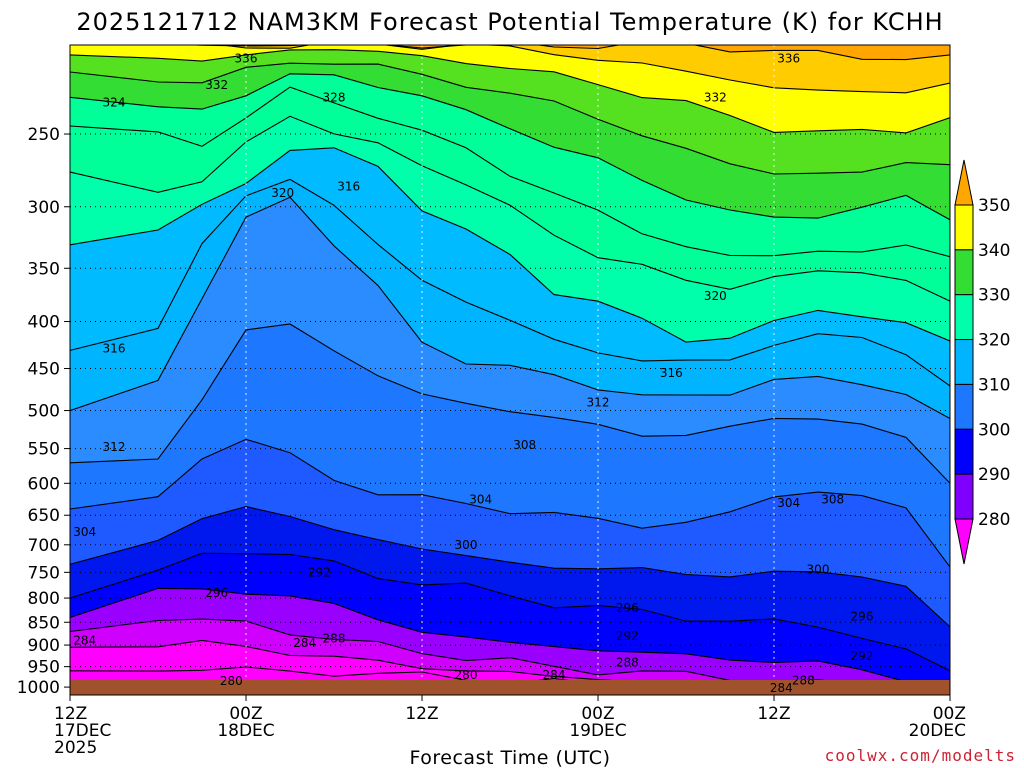  I want to click on x-tick-label: 20DEC, so click(937, 731).